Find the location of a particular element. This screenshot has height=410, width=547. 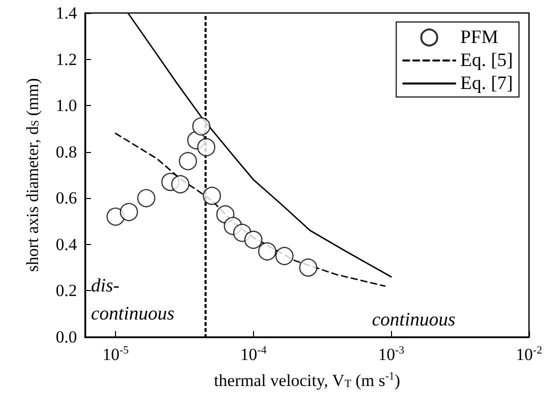

y-tick-label: 0.0 is located at coordinates (66, 337).